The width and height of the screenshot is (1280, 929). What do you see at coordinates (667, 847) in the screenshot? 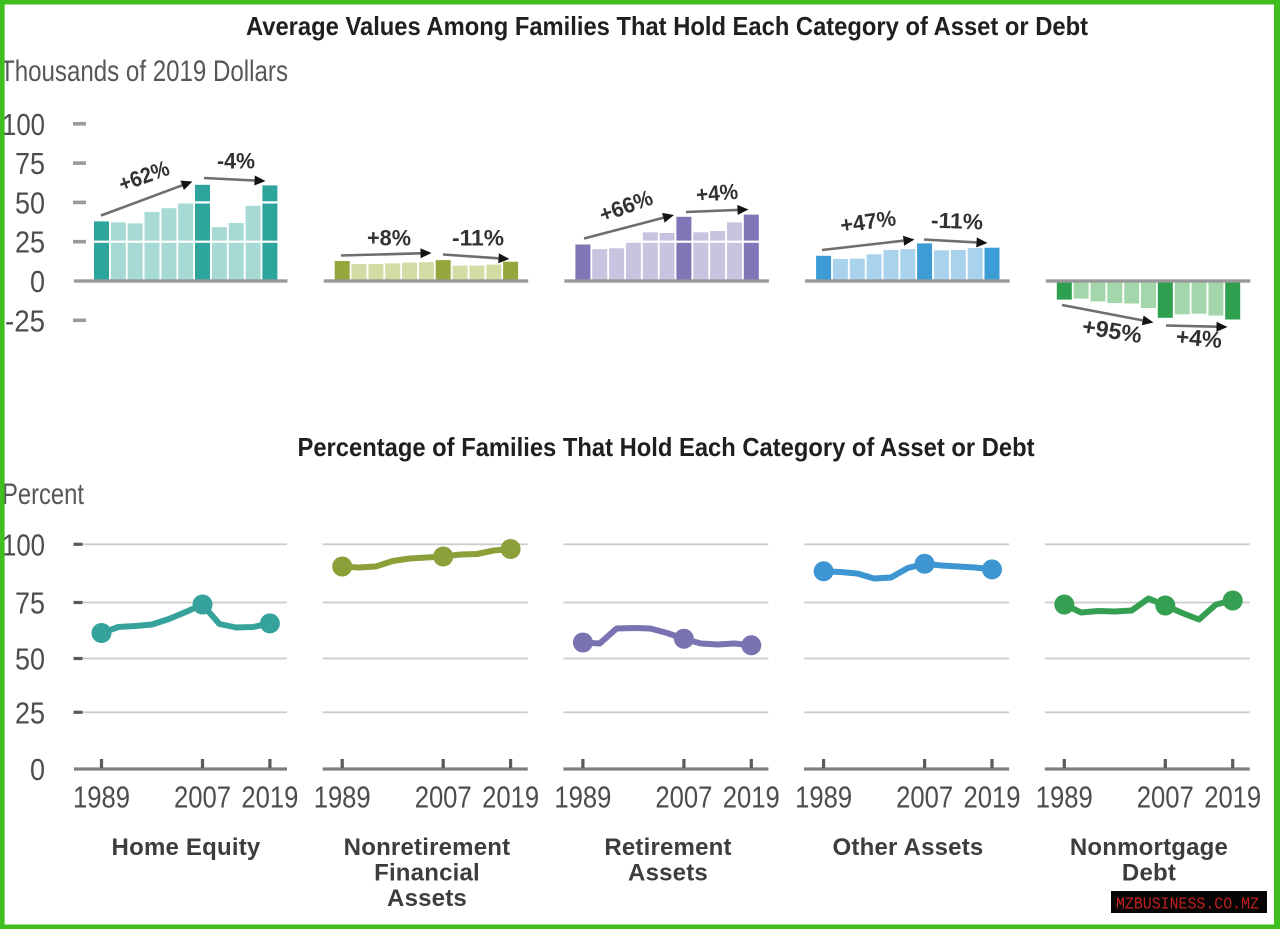
I see `svg-text: Retirement` at bounding box center [667, 847].